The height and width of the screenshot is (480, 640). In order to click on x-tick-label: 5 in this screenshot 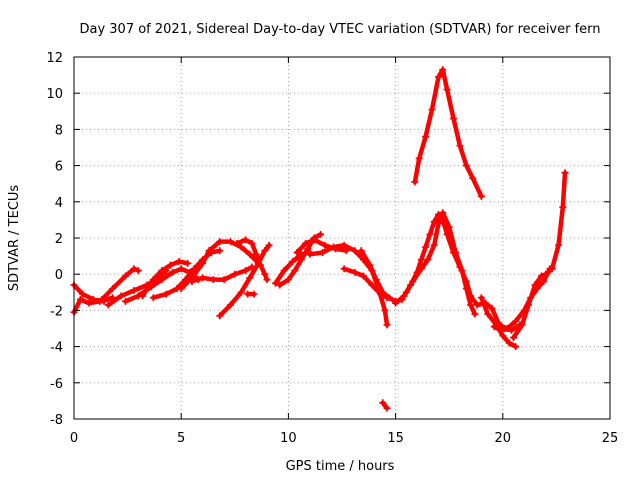, I will do `click(181, 438)`.